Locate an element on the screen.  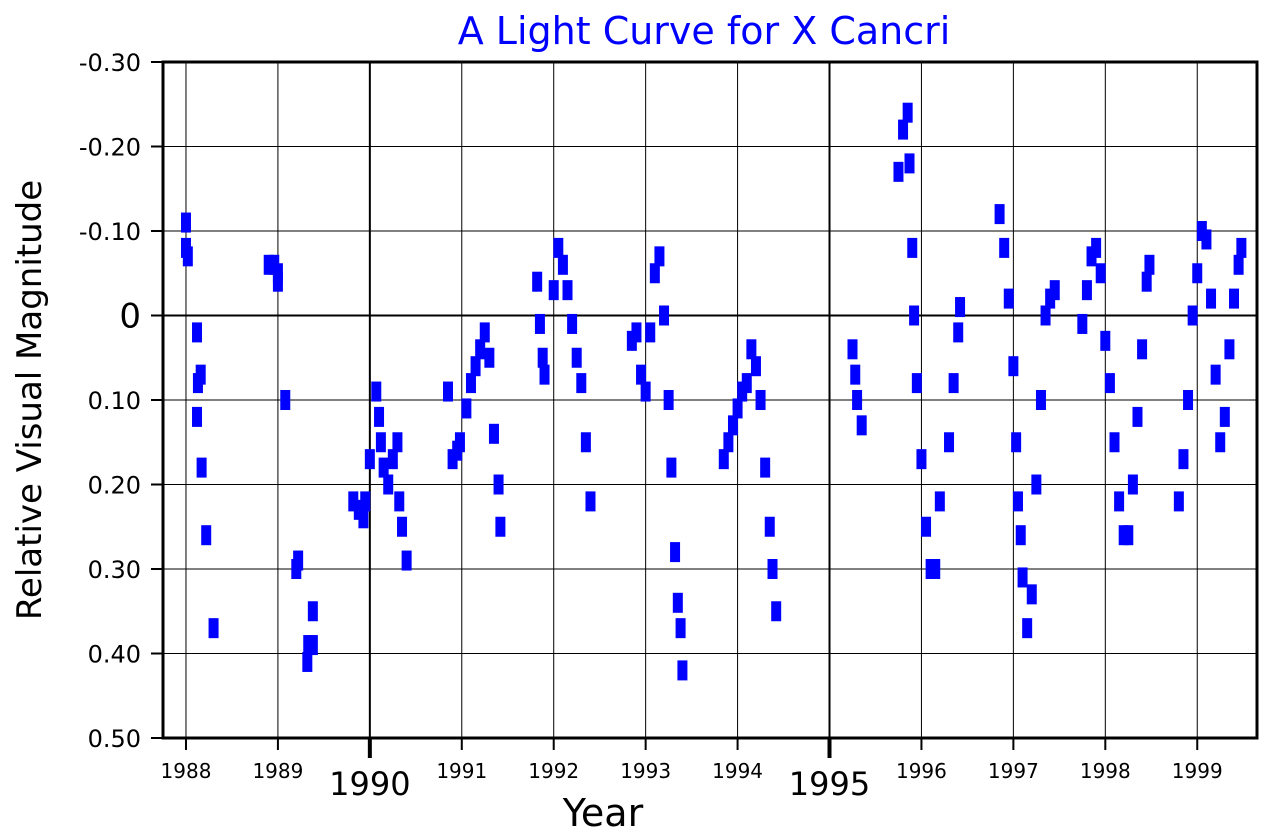
y-tick-label: -0.10 is located at coordinates (110, 232).